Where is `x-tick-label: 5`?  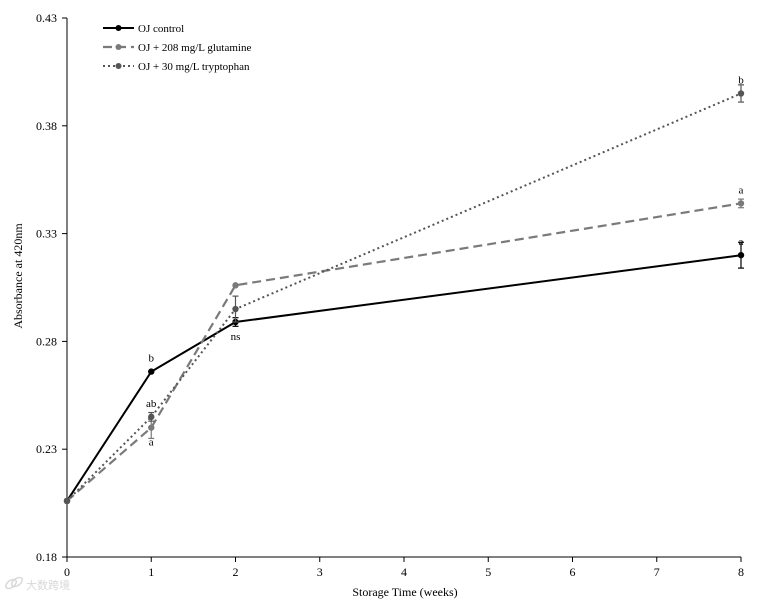 x-tick-label: 5 is located at coordinates (488, 572).